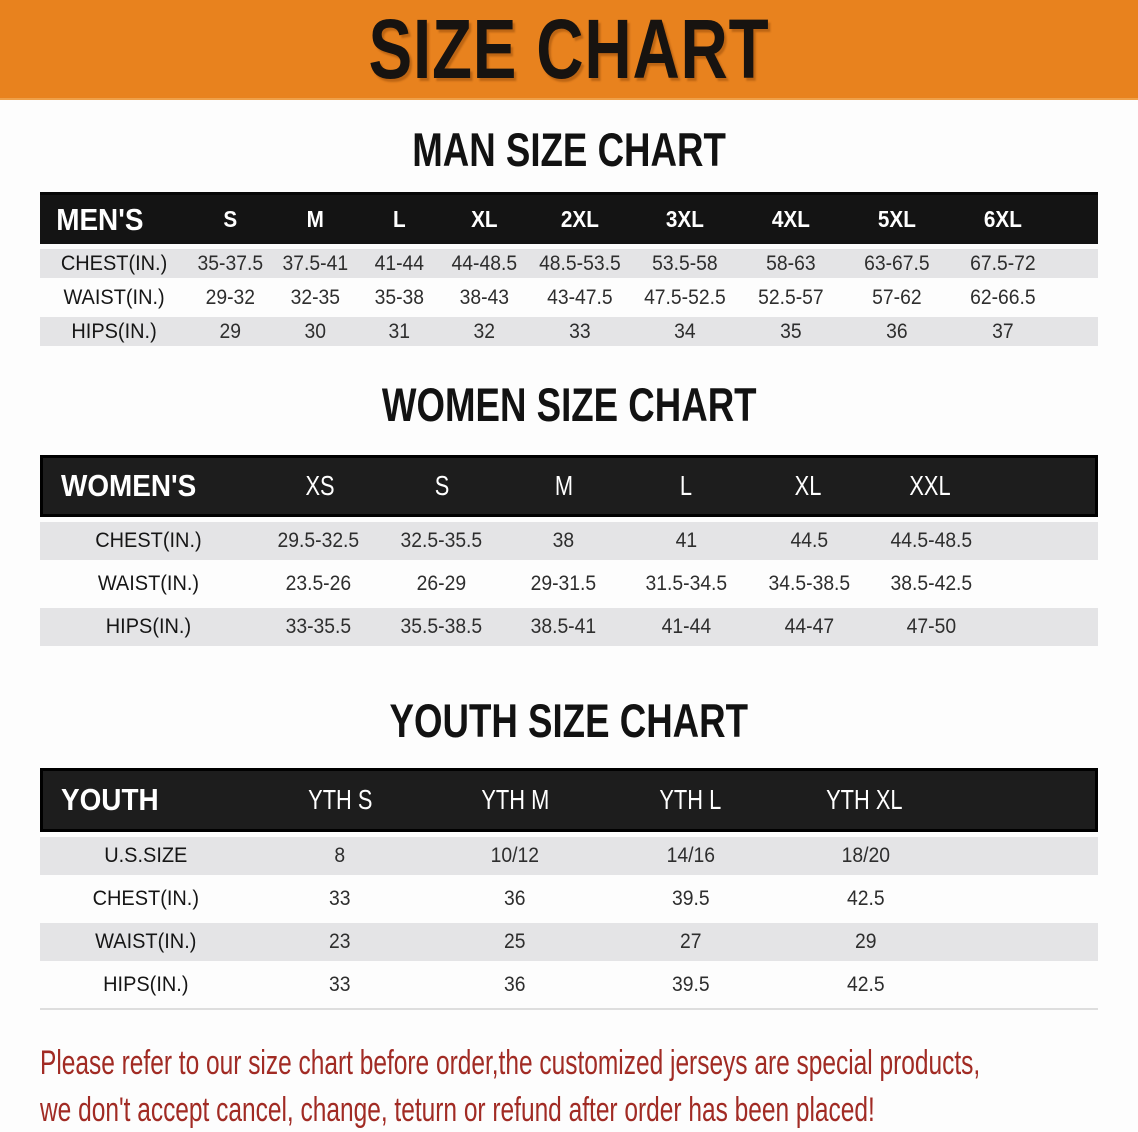 The height and width of the screenshot is (1132, 1138). I want to click on size-value: 30, so click(315, 331).